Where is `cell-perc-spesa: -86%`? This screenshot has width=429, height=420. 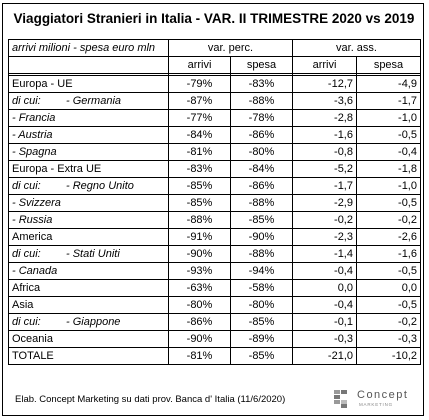
cell-perc-spesa: -86% is located at coordinates (261, 186).